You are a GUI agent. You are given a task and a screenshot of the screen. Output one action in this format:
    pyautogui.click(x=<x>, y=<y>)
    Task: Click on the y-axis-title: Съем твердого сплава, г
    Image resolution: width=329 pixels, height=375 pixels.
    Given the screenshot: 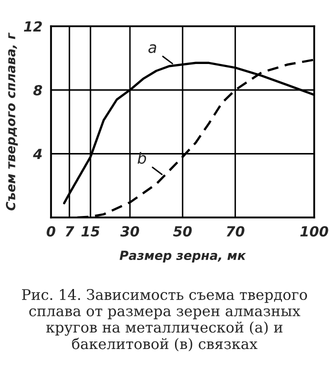 What is the action you would take?
    pyautogui.click(x=12, y=121)
    